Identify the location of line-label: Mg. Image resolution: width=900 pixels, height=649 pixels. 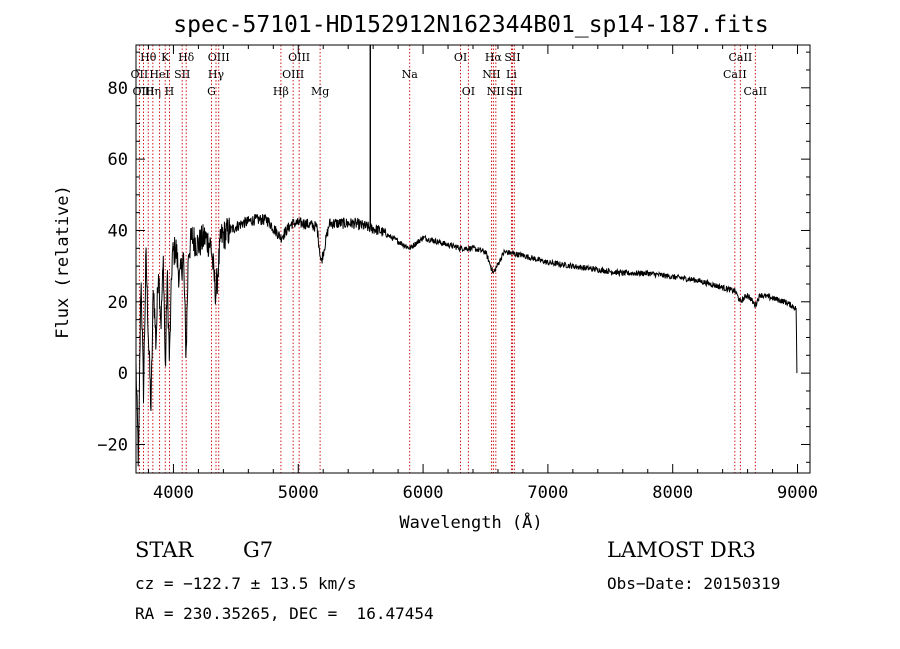
(320, 91).